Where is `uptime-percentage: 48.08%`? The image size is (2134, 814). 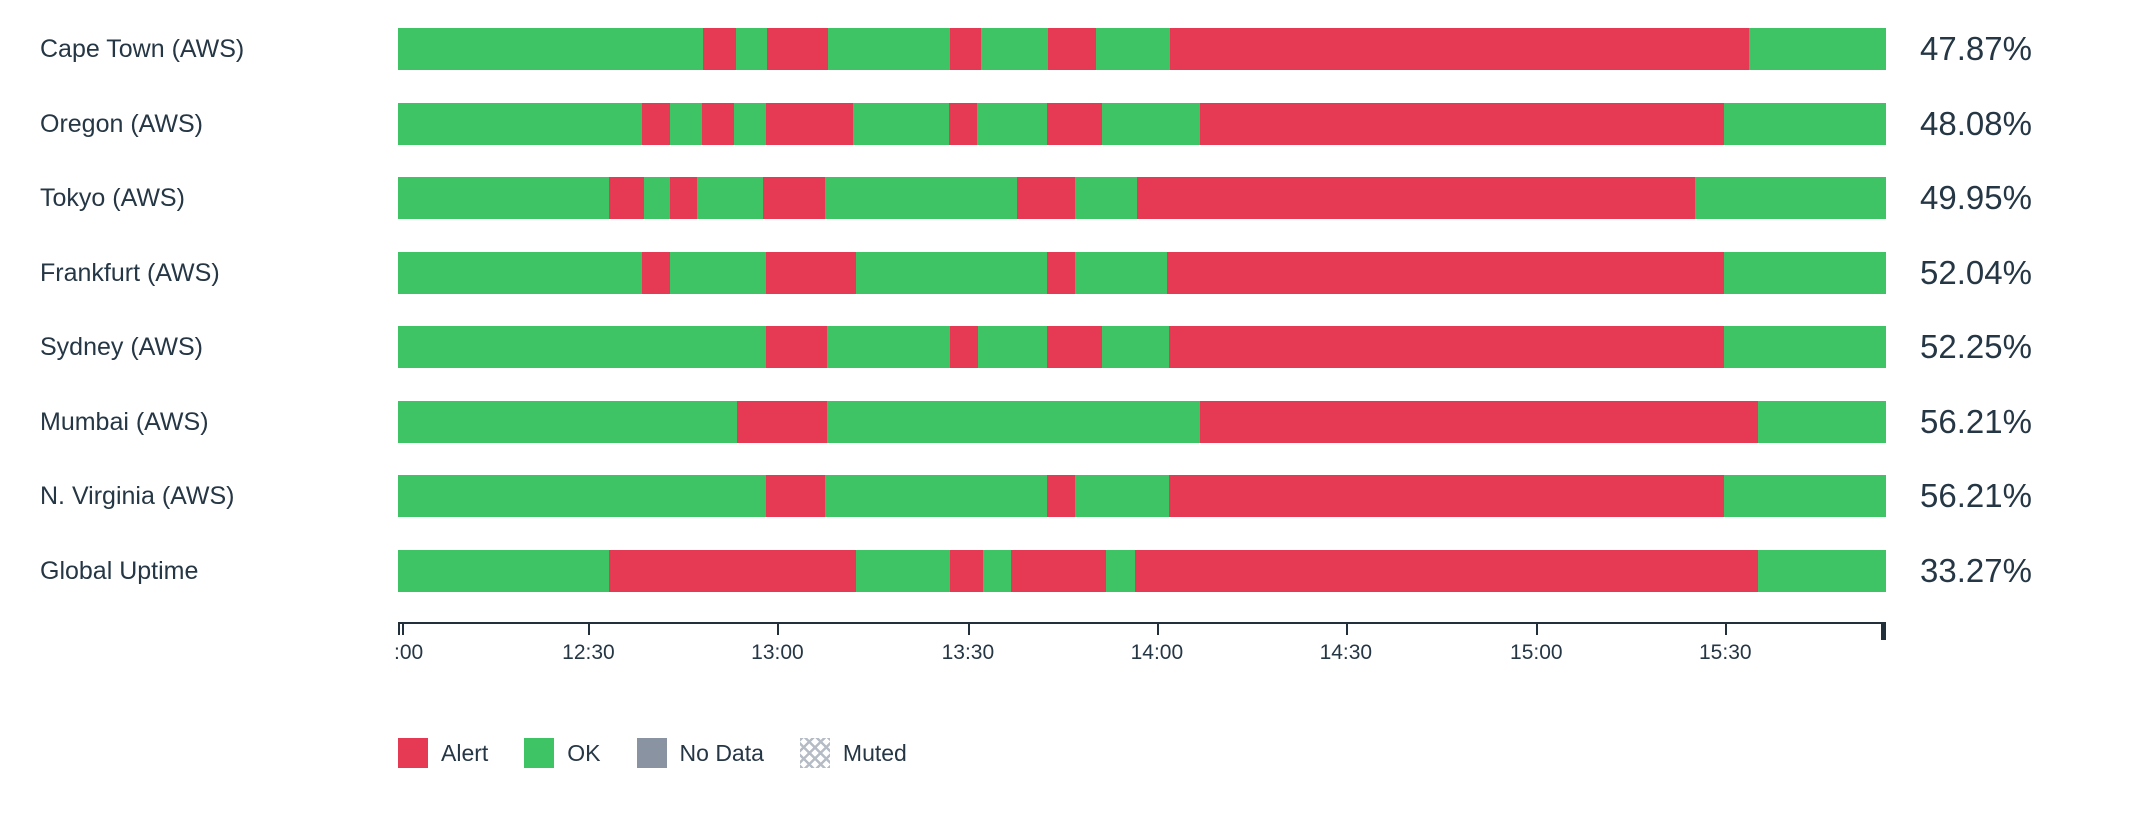
uptime-percentage: 48.08% is located at coordinates (1976, 123).